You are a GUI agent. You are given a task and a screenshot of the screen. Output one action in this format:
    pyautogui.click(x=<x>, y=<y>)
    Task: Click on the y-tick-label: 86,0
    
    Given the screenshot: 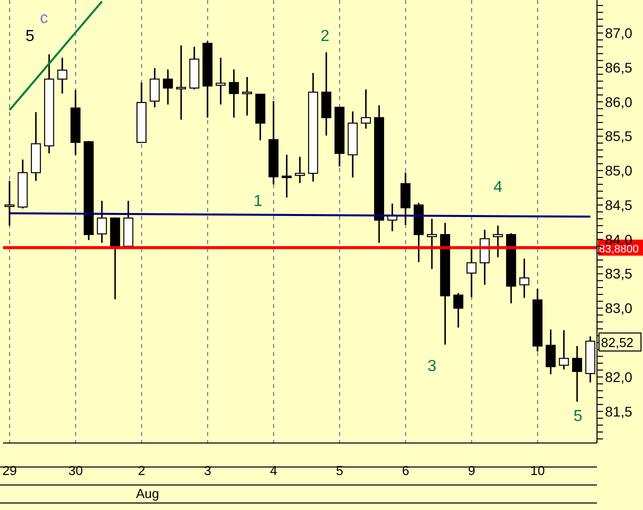 What is the action you would take?
    pyautogui.click(x=618, y=102)
    